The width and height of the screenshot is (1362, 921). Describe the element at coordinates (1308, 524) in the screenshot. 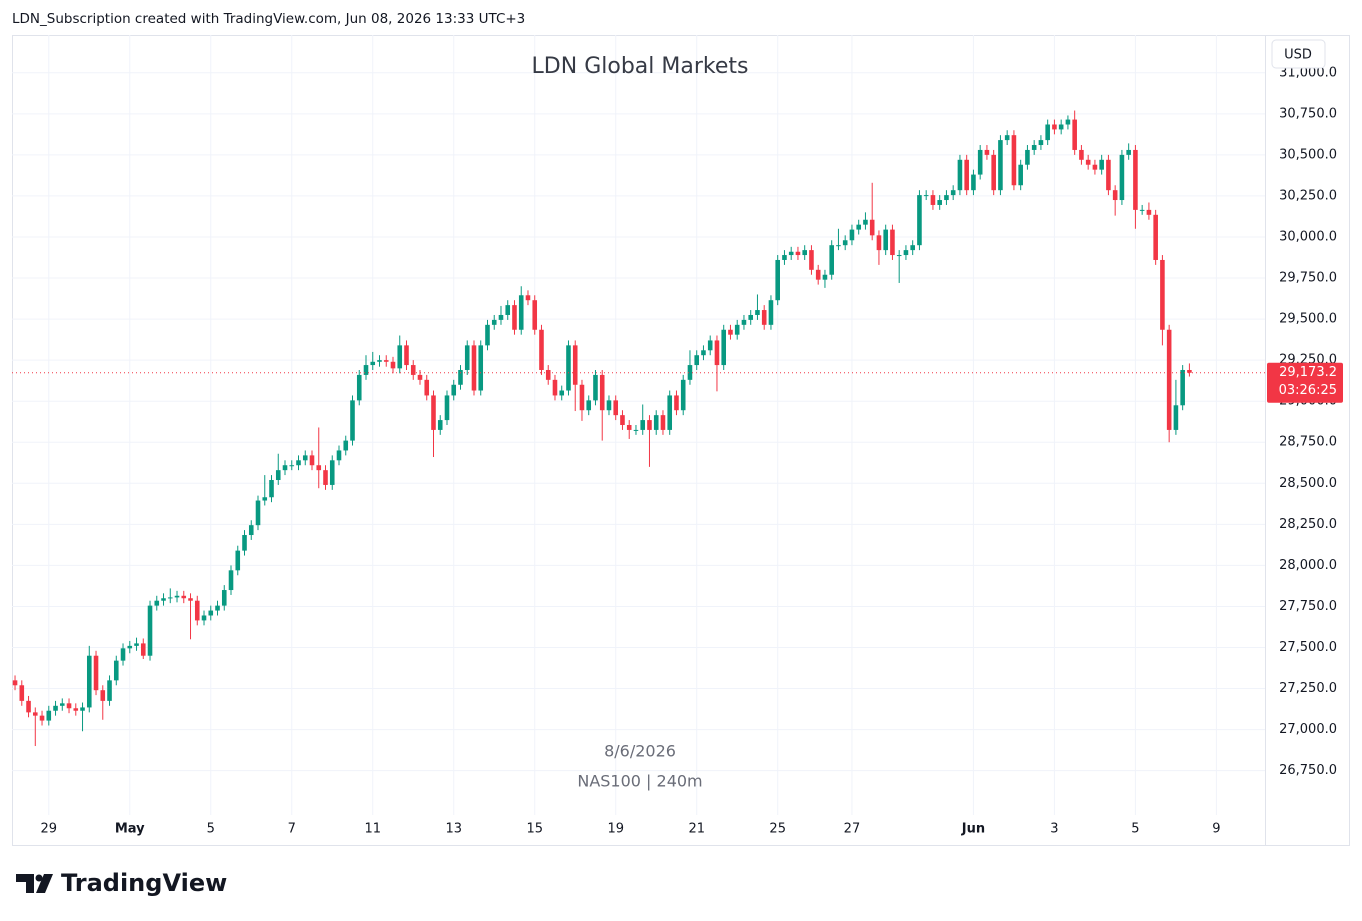

I see `y-tick-label: 28,250.0` at that location.